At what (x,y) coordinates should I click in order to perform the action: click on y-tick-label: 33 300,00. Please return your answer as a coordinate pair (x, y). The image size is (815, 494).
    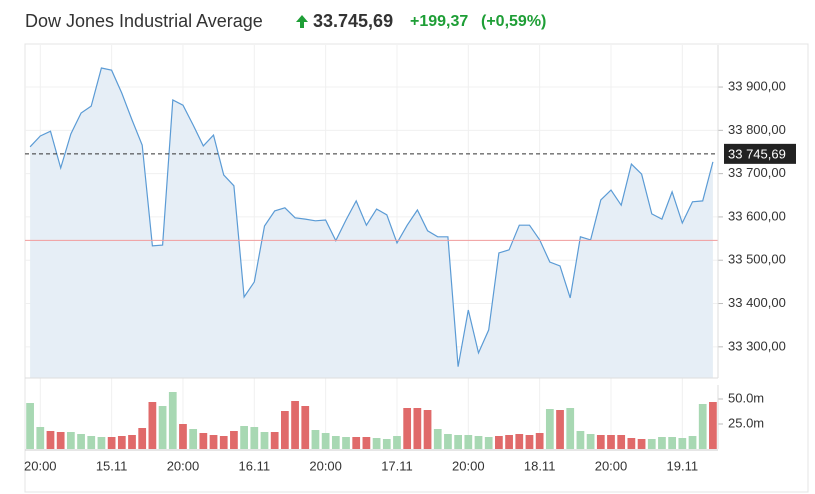
    Looking at the image, I should click on (757, 345).